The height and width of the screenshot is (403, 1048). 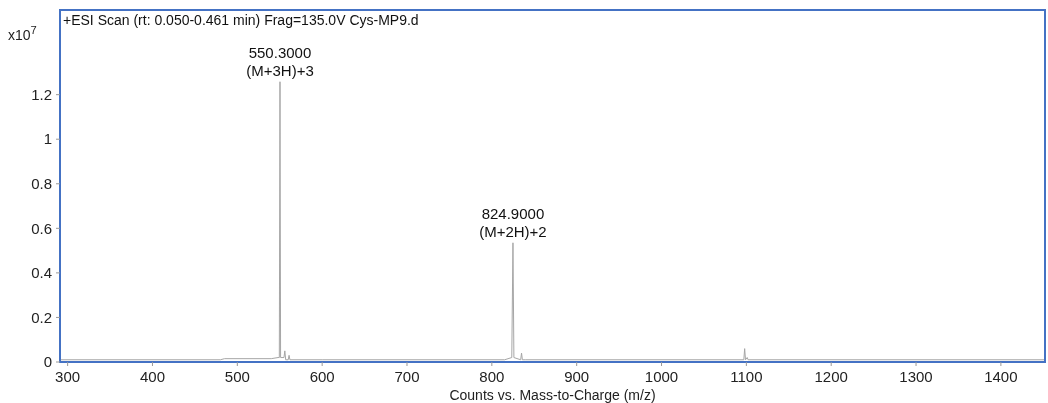 I want to click on x-tick-label: 1100, so click(x=746, y=376).